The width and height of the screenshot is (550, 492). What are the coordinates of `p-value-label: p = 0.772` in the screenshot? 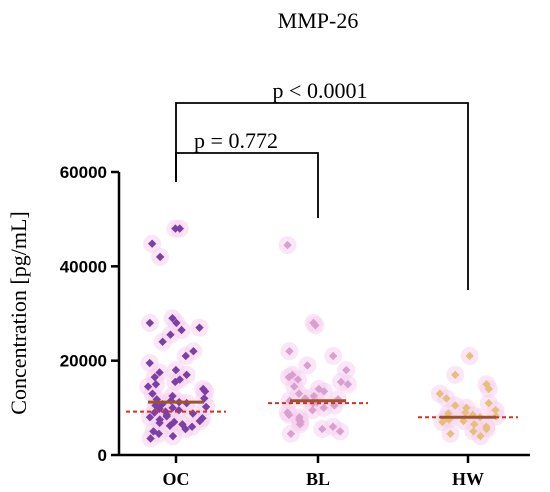 It's located at (236, 140).